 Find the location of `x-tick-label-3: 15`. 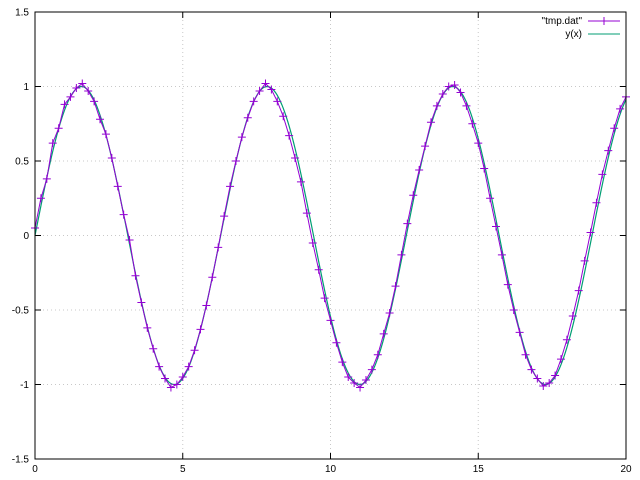

x-tick-label-3: 15 is located at coordinates (479, 469).